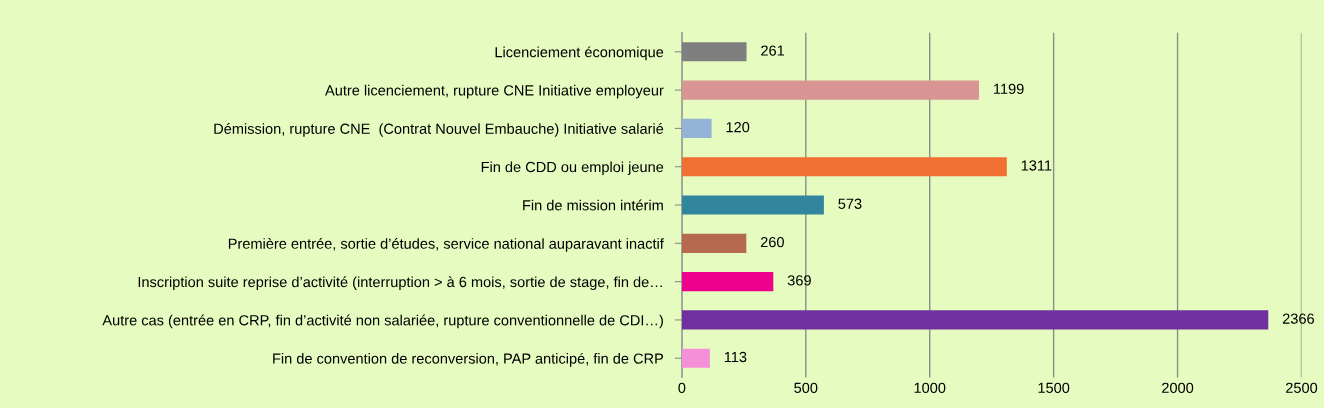 This screenshot has height=408, width=1324. I want to click on data-label: 120, so click(738, 127).